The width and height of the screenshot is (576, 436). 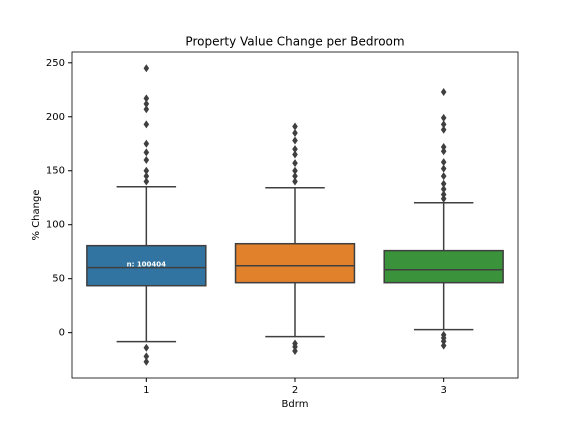 What do you see at coordinates (295, 404) in the screenshot?
I see `x-axis-label: Bdrm` at bounding box center [295, 404].